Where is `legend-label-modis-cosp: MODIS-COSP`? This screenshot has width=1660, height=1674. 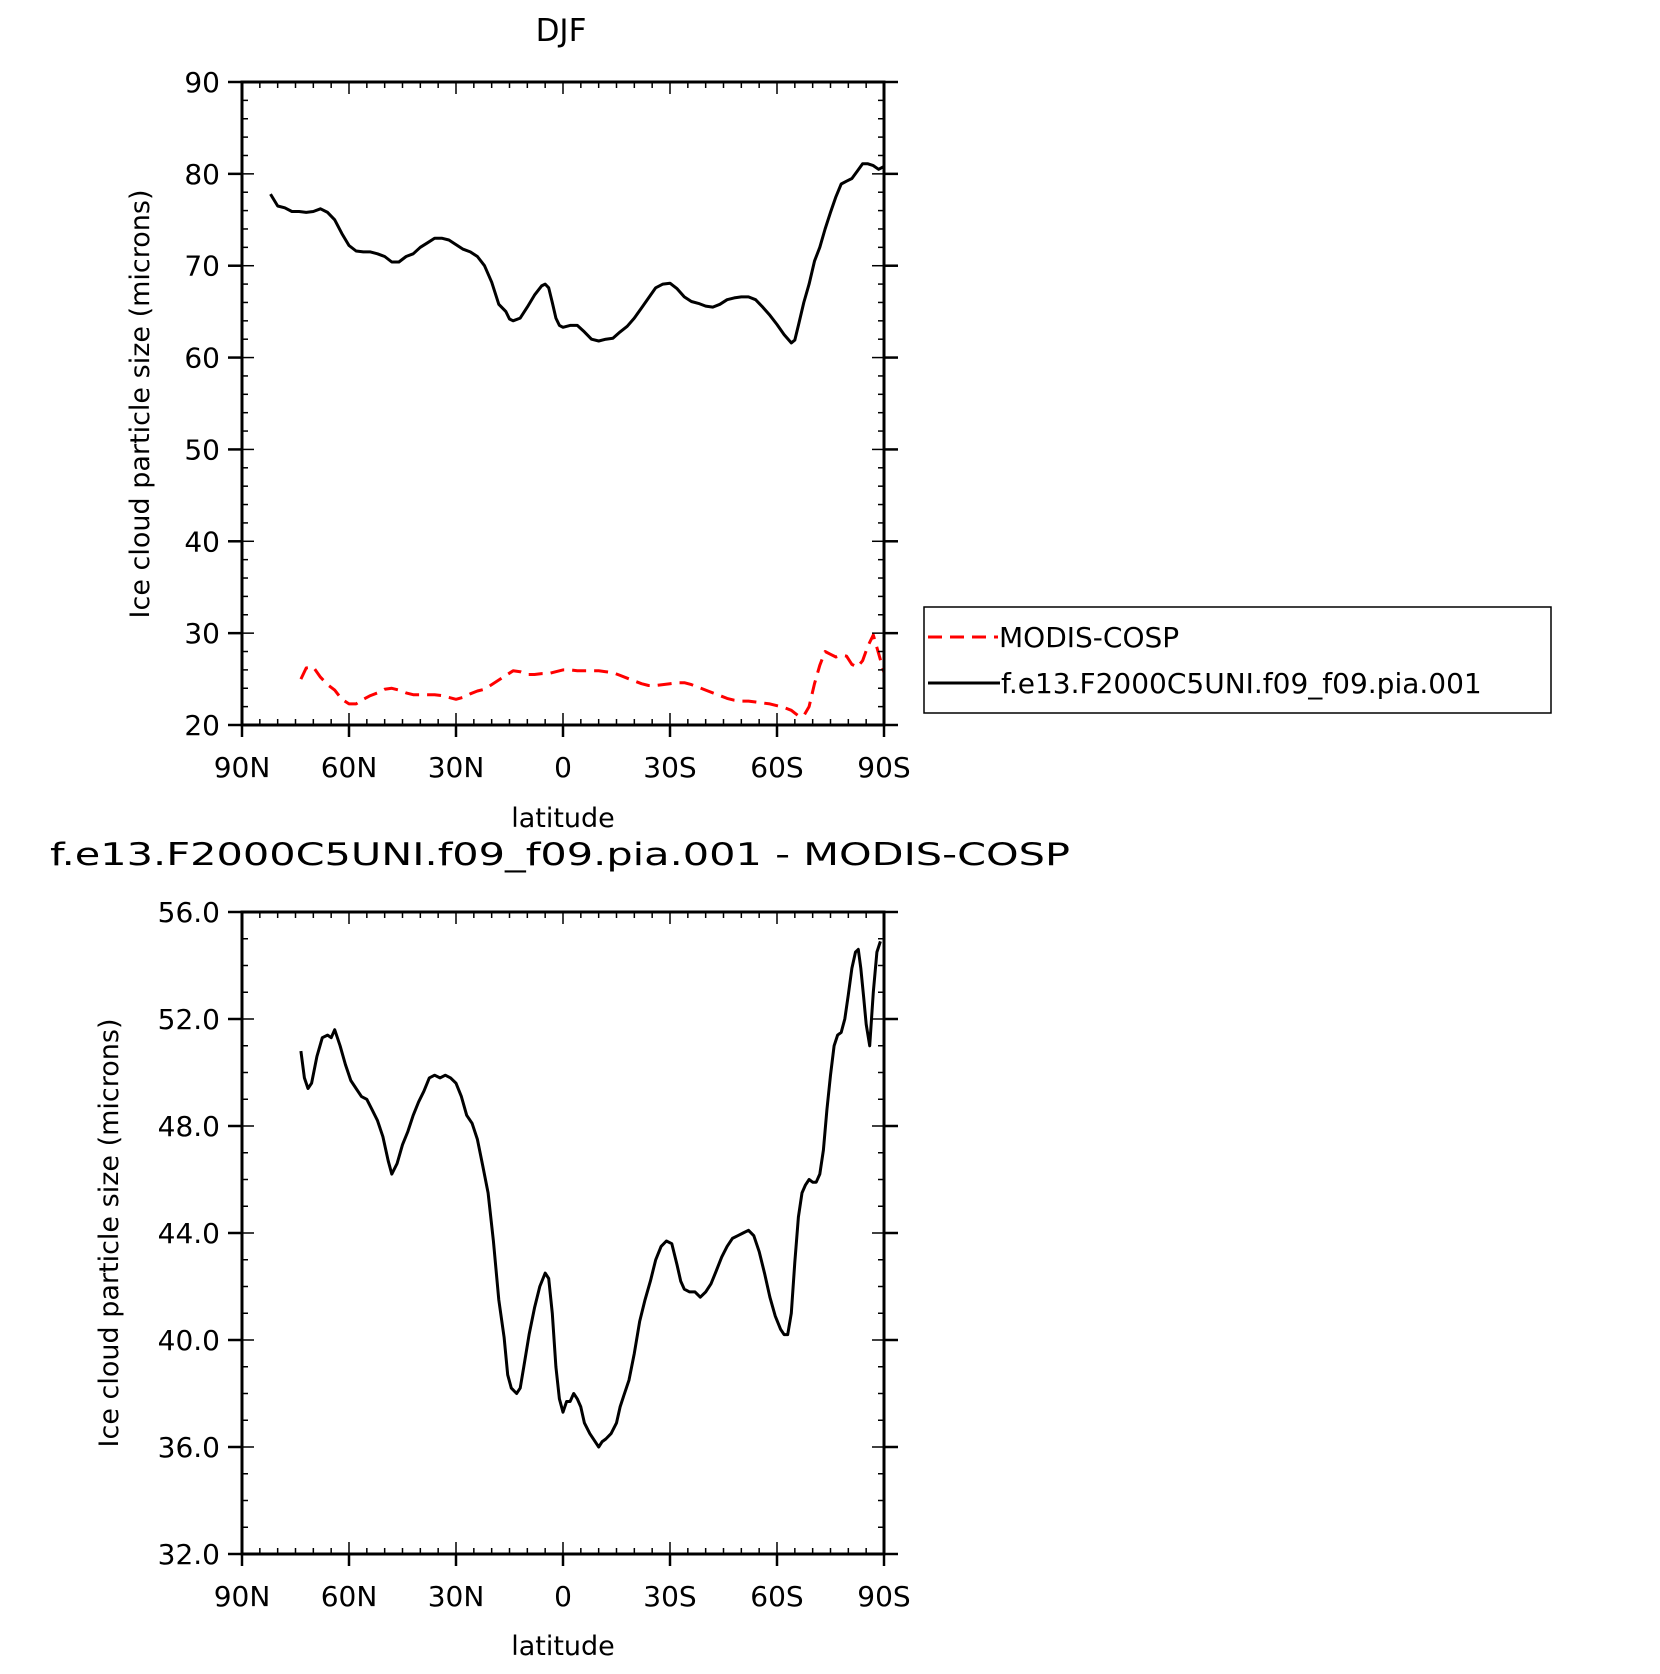 legend-label-modis-cosp: MODIS-COSP is located at coordinates (1089, 637).